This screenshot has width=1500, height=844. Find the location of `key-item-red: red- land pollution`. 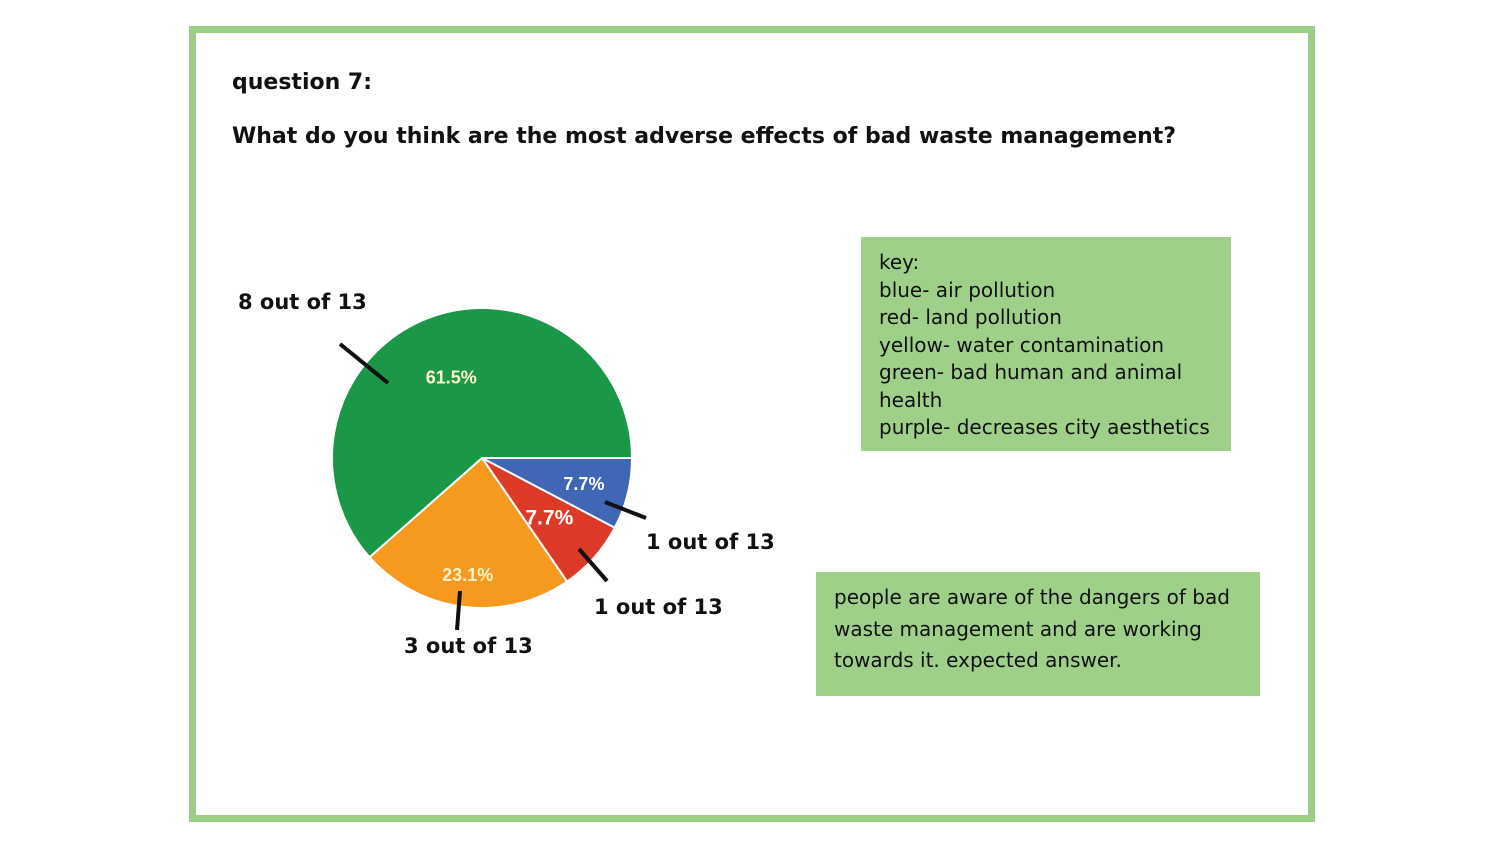

key-item-red: red- land pollution is located at coordinates (970, 317).